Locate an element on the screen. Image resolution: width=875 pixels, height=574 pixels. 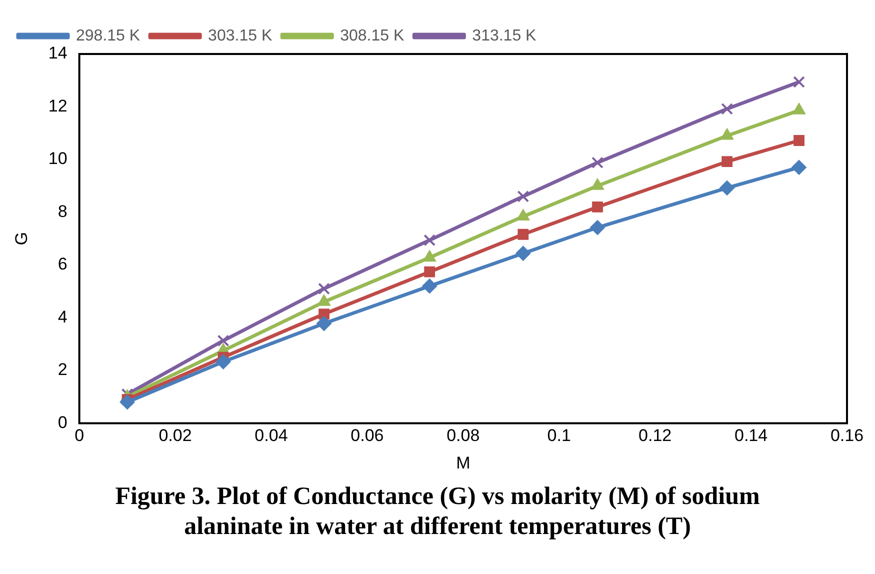
x-tick-label: 0 is located at coordinates (79, 436).